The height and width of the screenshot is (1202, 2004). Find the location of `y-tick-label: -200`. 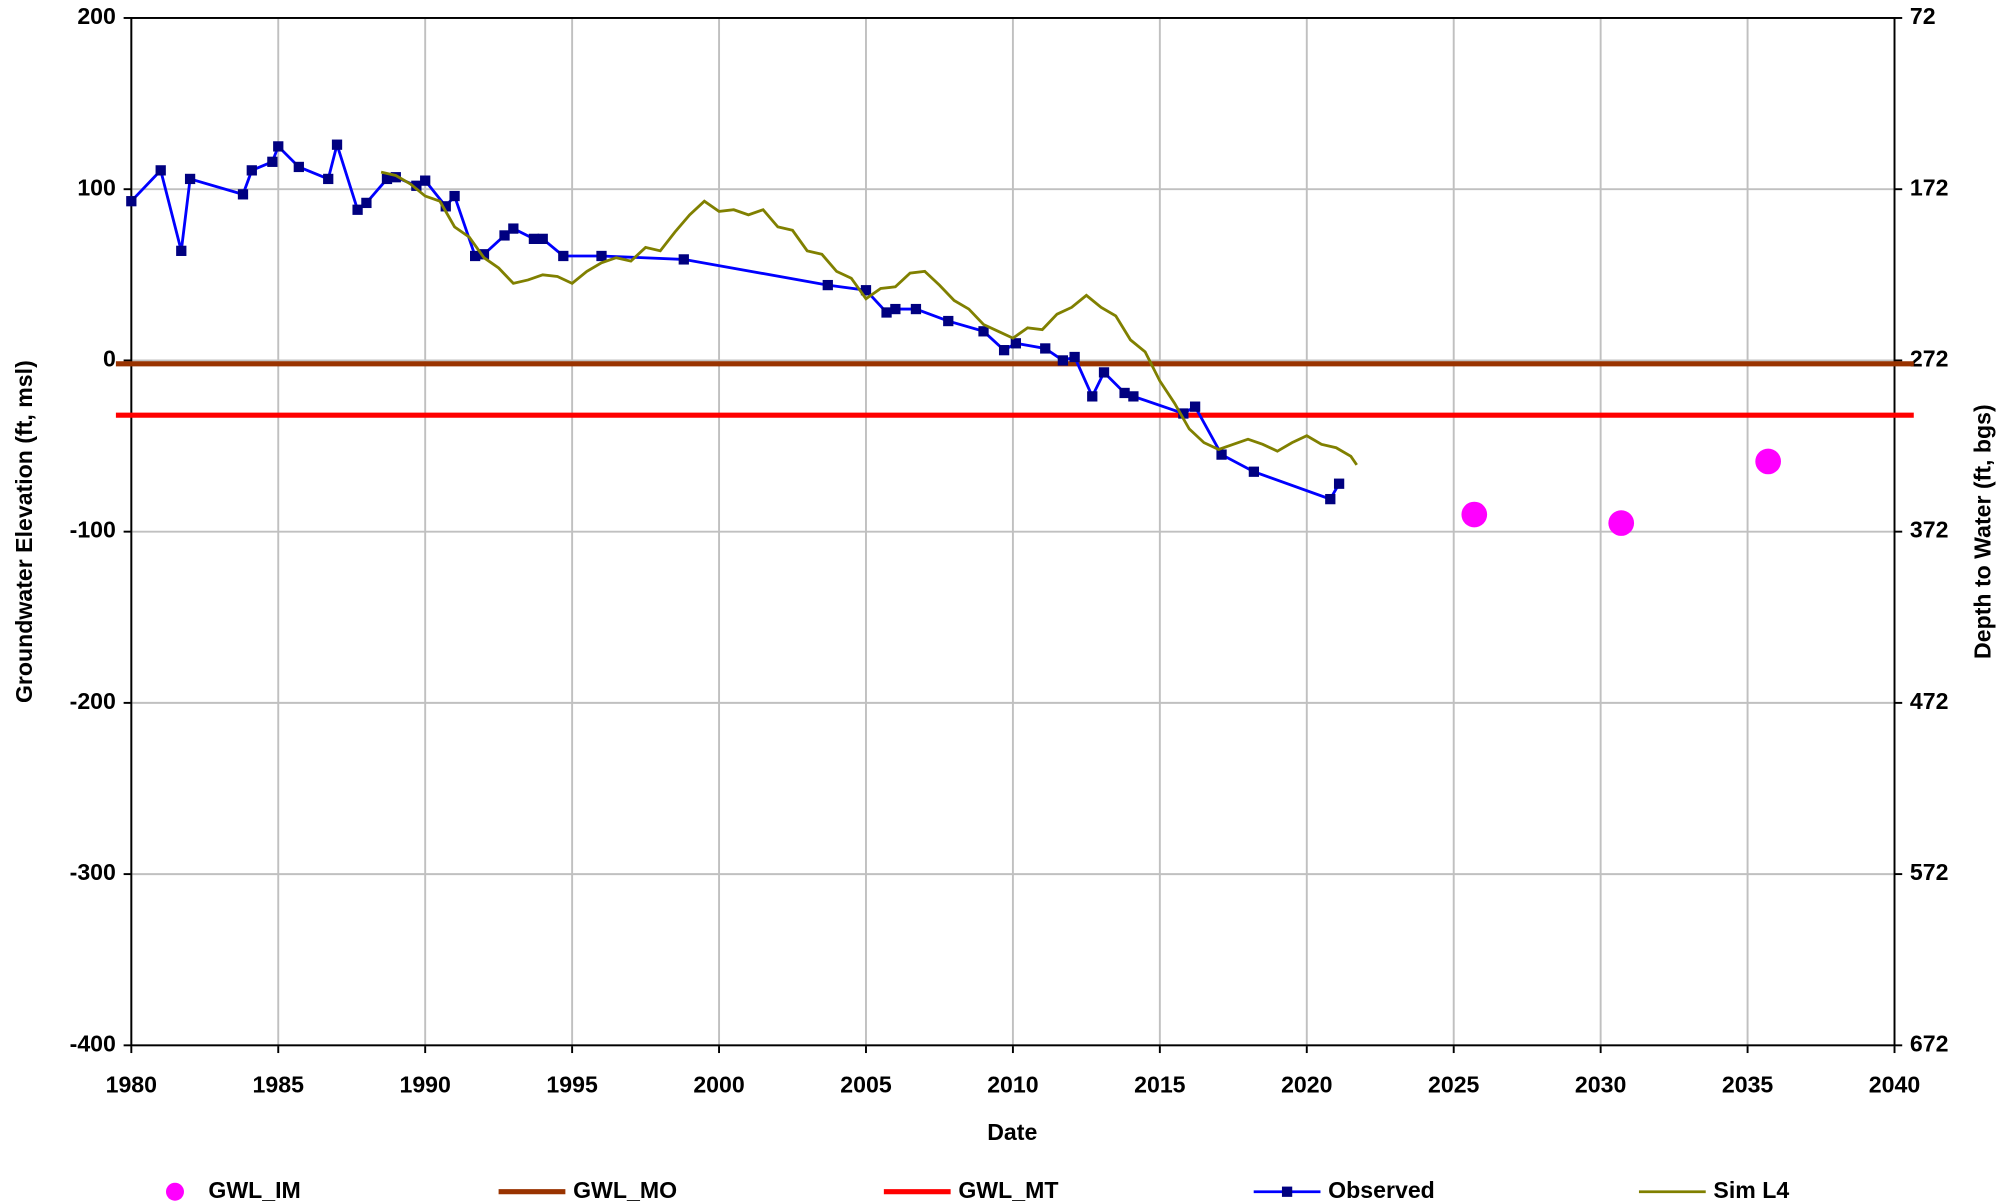

y-tick-label: -200 is located at coordinates (93, 701).